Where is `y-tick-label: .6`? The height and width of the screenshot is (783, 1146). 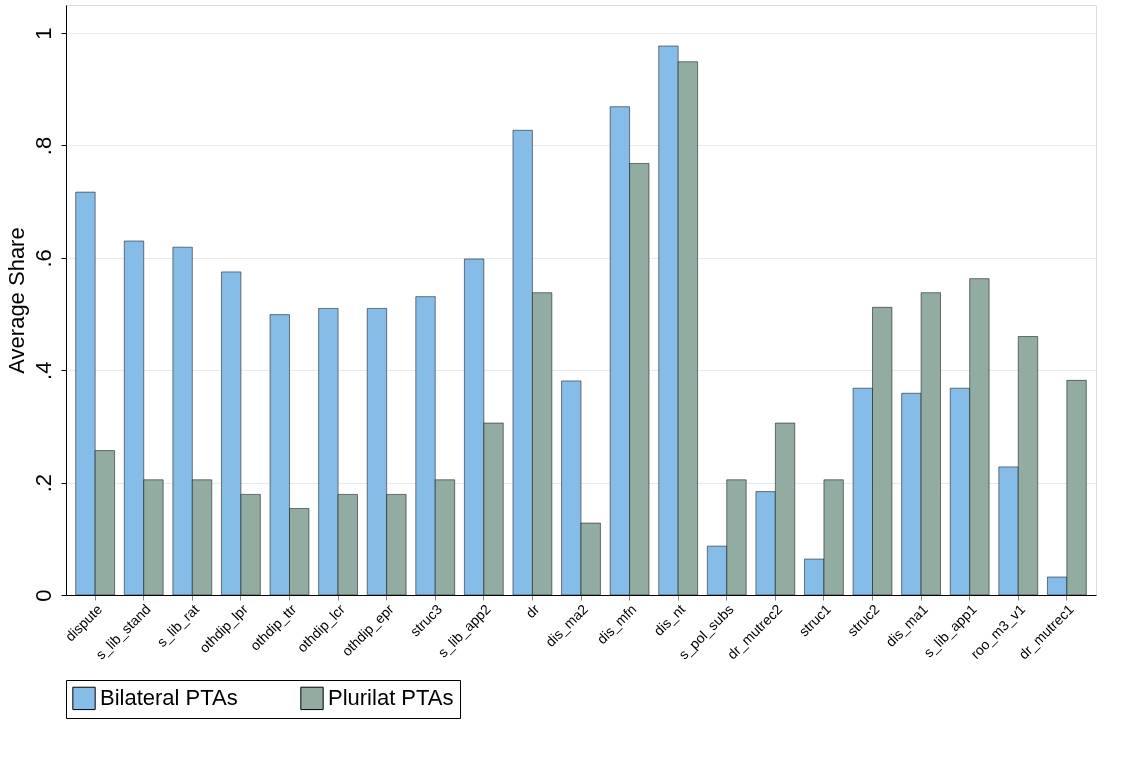 y-tick-label: .6 is located at coordinates (43, 258).